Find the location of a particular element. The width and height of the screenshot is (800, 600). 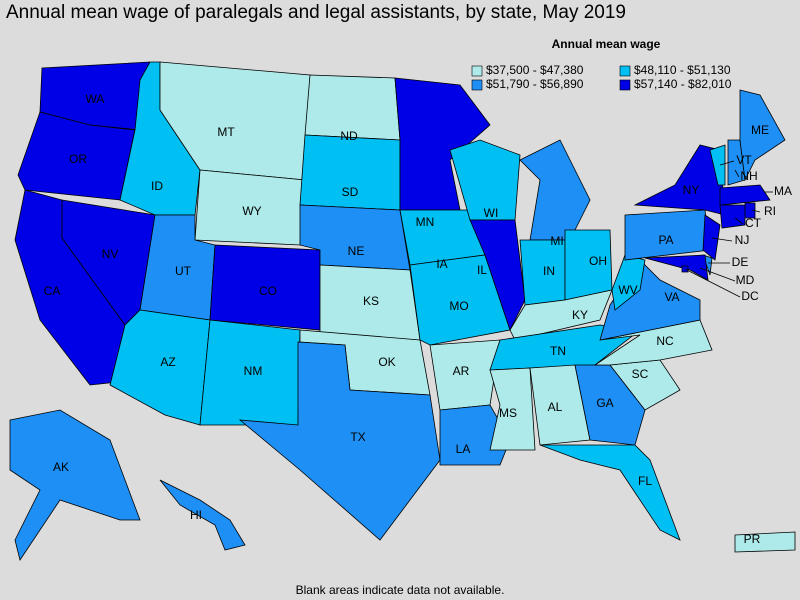

state-label: ND is located at coordinates (349, 136).